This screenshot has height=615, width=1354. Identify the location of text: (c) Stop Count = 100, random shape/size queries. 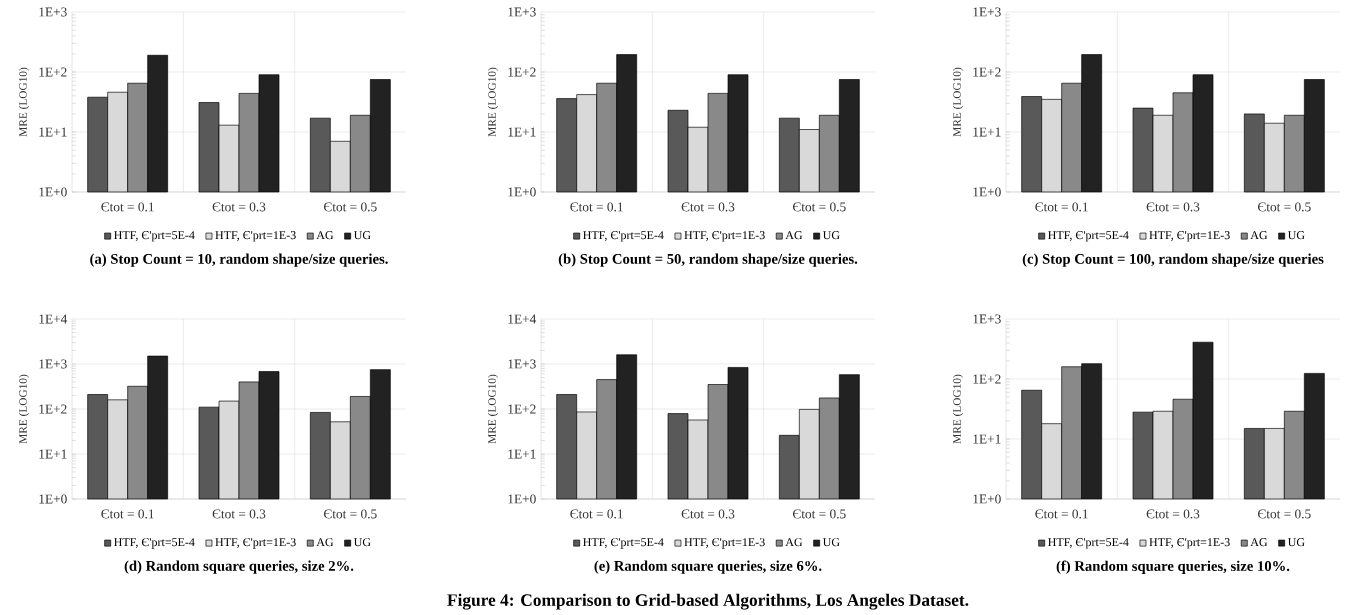
(1173, 260).